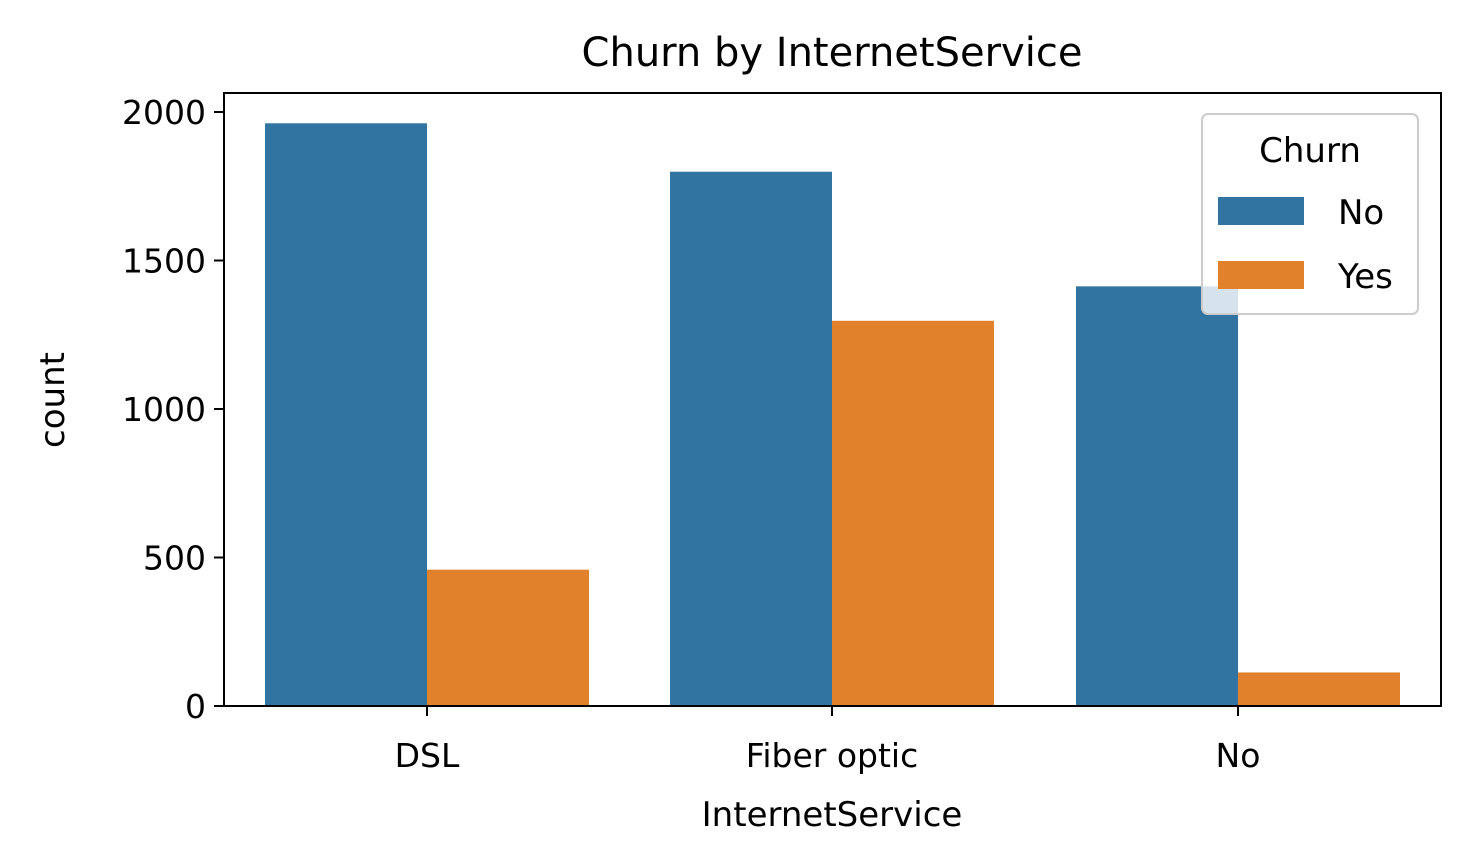 The width and height of the screenshot is (1470, 866). I want to click on bar-no-no, so click(1157, 496).